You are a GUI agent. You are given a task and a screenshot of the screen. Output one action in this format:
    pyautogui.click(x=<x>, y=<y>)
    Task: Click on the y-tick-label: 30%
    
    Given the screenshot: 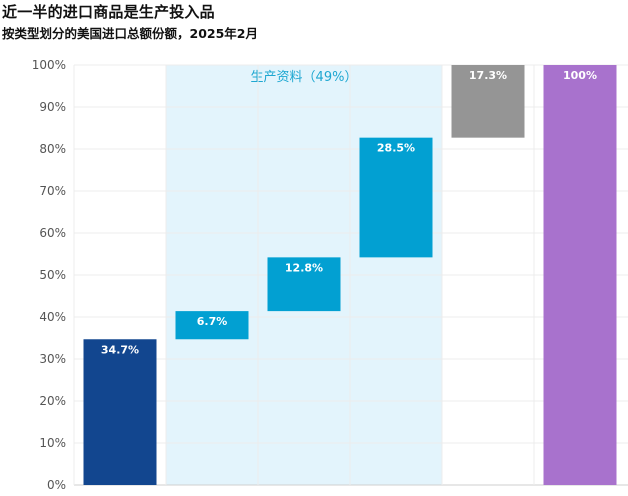 What is the action you would take?
    pyautogui.click(x=52, y=359)
    